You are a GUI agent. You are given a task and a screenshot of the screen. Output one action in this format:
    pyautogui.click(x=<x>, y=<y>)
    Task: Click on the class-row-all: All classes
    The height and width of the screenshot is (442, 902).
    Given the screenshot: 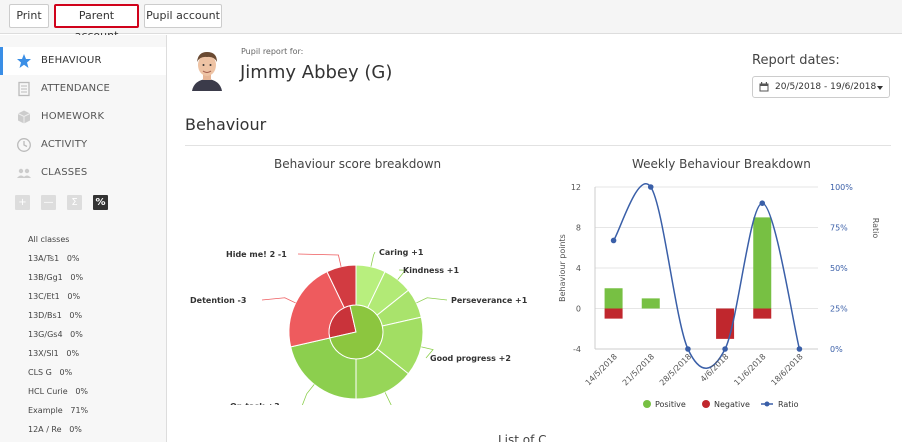 What is the action you would take?
    pyautogui.click(x=48, y=239)
    